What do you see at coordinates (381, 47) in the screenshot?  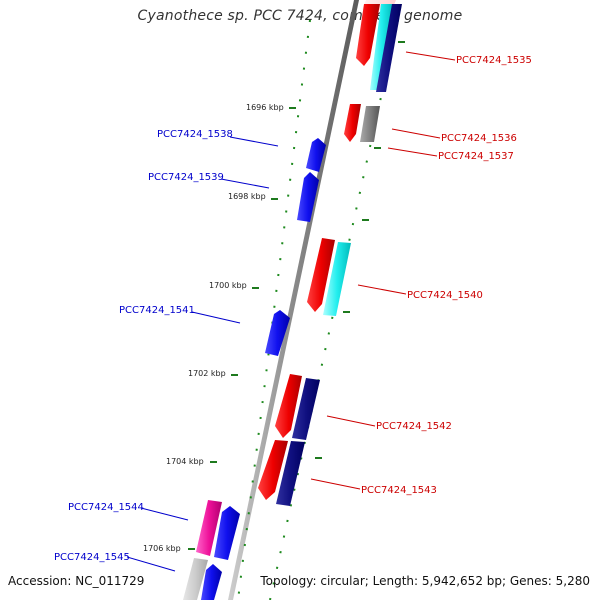 I see `gene-1535-cyan` at bounding box center [381, 47].